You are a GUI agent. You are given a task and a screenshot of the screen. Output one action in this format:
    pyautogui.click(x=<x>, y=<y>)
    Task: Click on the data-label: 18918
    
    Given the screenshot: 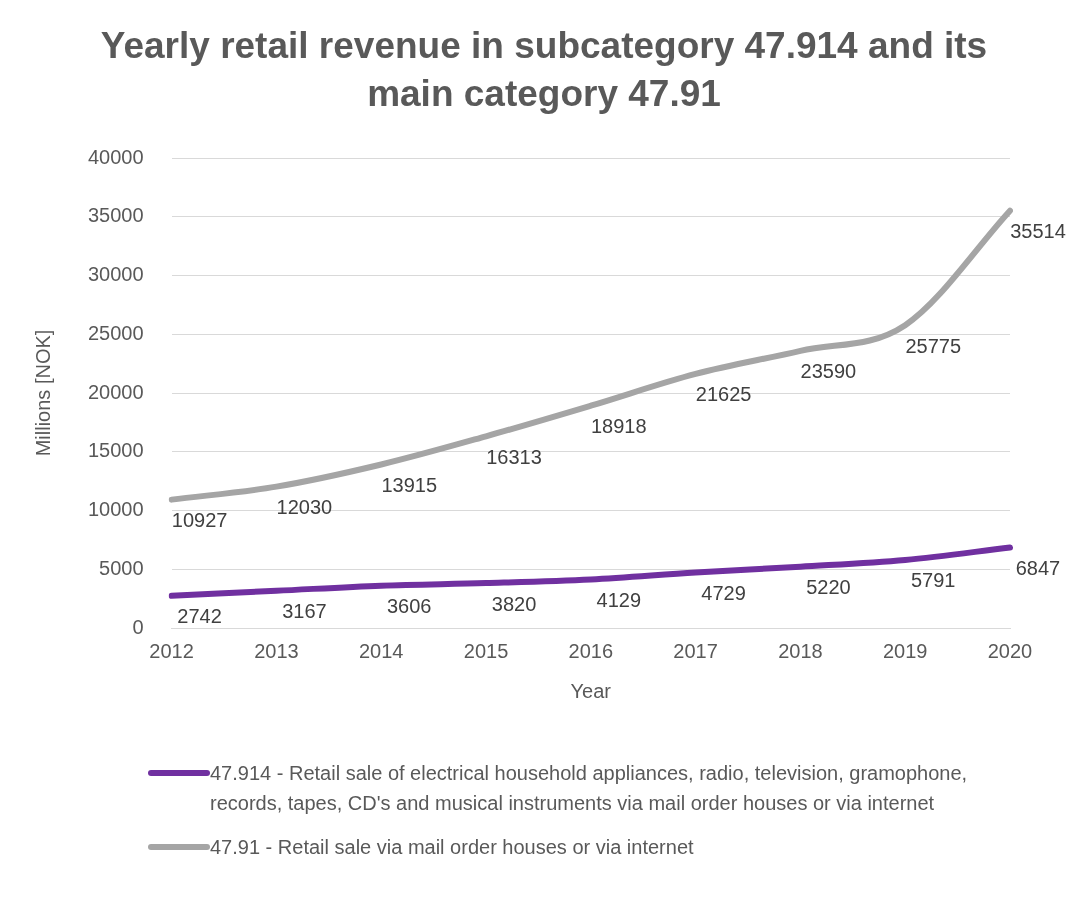 What is the action you would take?
    pyautogui.click(x=619, y=426)
    